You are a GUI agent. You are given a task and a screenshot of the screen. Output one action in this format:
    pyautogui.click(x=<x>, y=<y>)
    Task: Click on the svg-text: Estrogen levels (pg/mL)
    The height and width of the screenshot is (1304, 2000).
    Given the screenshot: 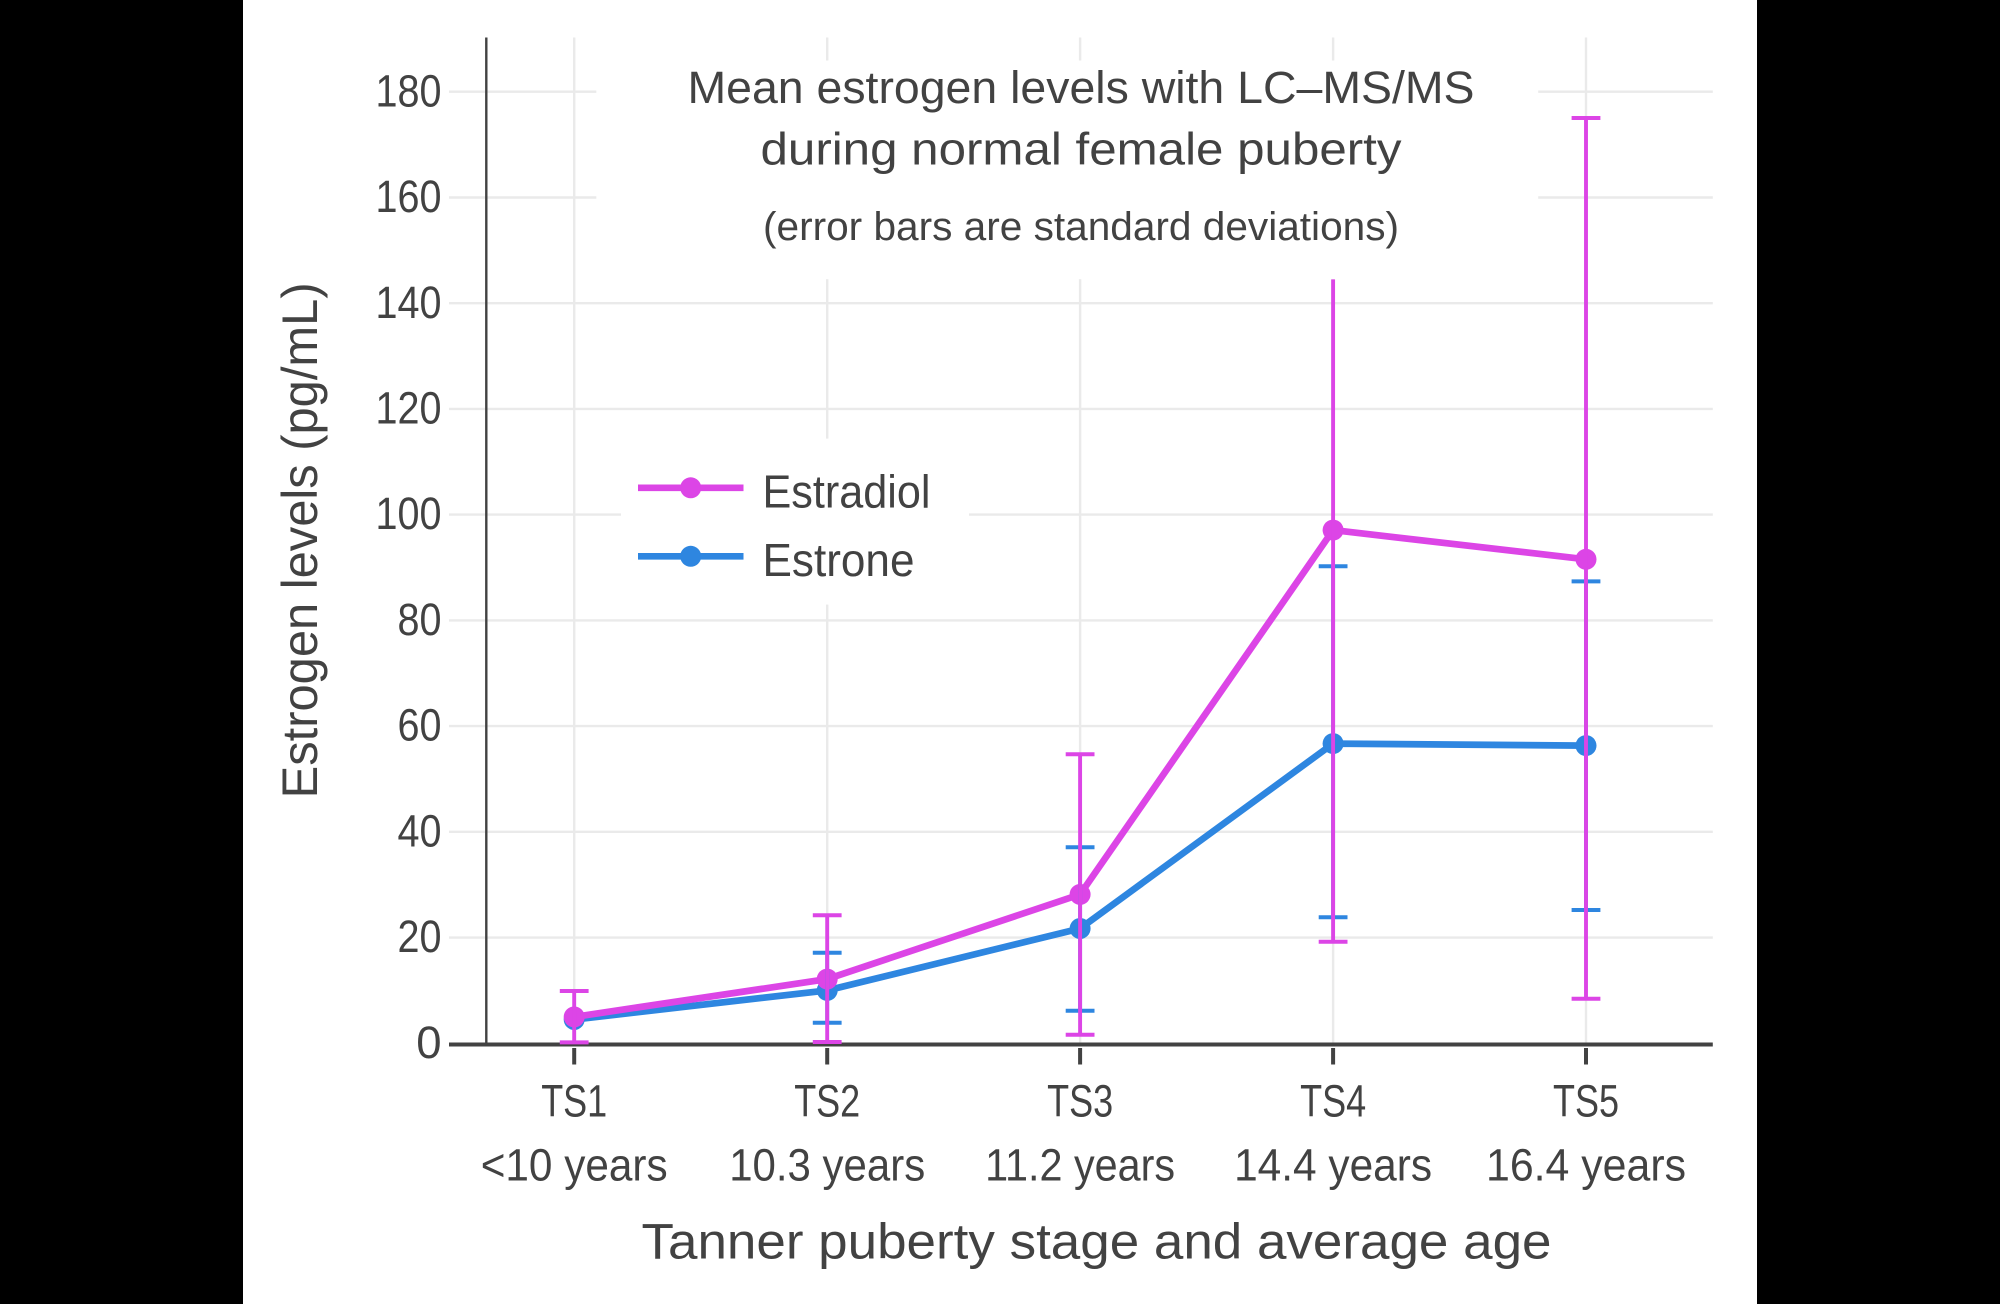 What is the action you would take?
    pyautogui.click(x=300, y=540)
    